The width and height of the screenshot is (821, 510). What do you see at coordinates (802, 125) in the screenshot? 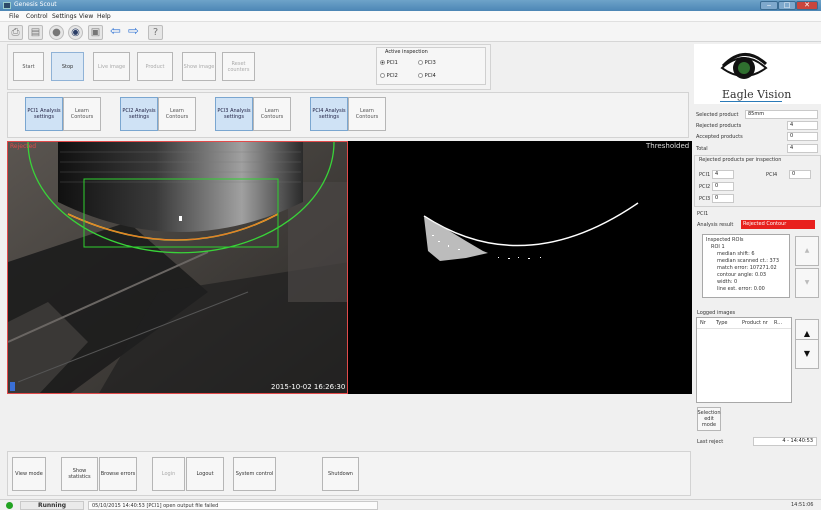
I see `rejected-products-value: 4` at bounding box center [802, 125].